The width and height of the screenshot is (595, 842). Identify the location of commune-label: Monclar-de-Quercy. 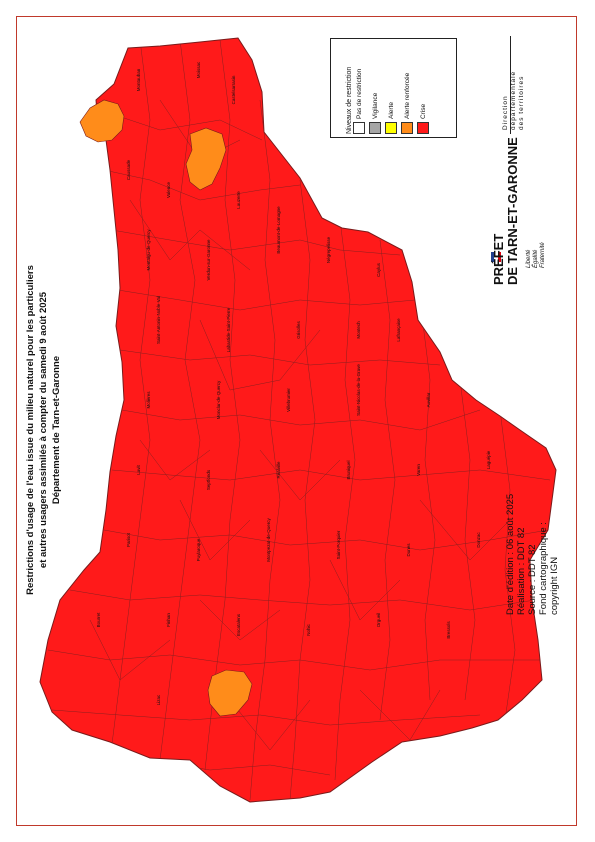
(218, 399).